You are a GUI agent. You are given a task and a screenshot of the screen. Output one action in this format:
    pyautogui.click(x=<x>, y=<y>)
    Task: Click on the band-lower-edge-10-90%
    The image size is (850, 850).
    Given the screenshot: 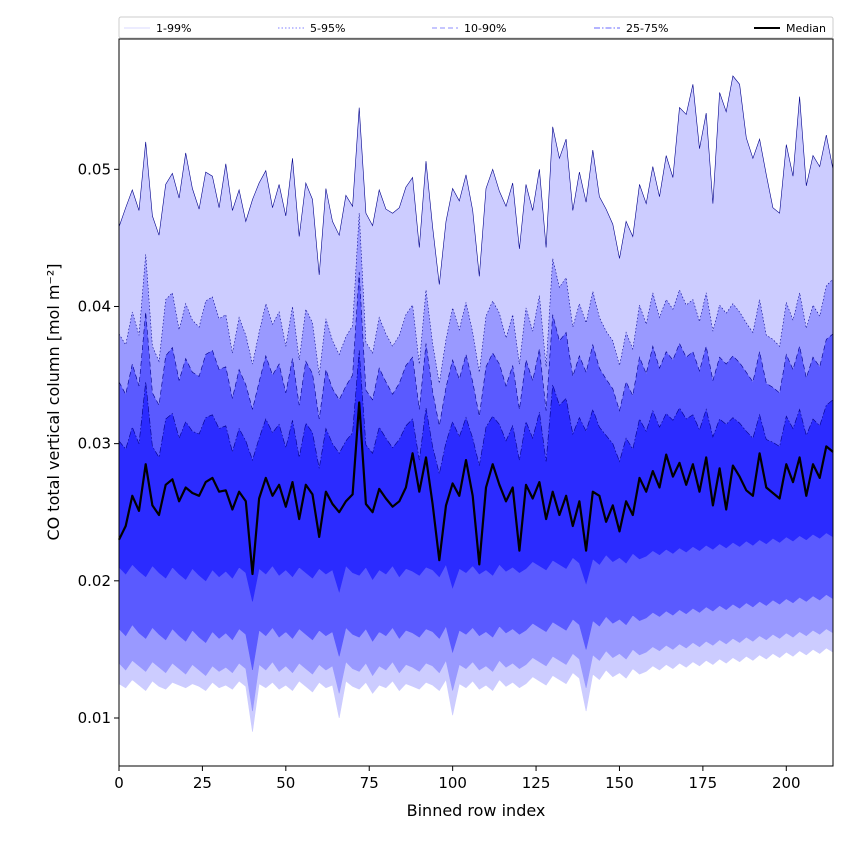 What is the action you would take?
    pyautogui.click(x=476, y=632)
    